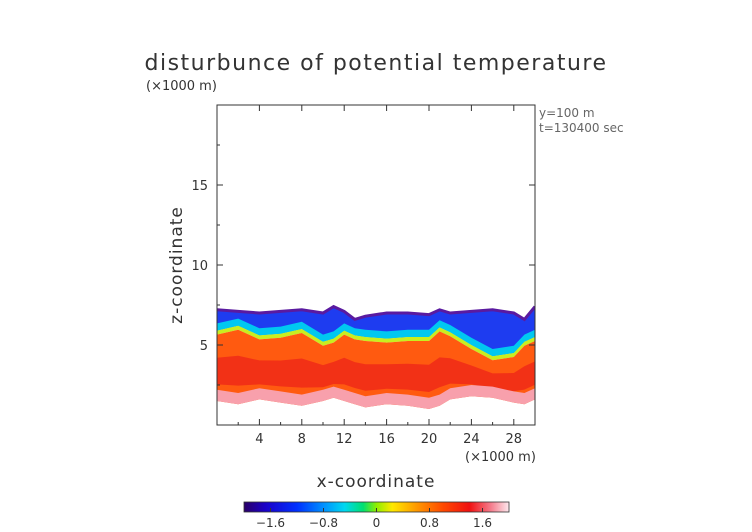 This screenshot has height=532, width=752. What do you see at coordinates (270, 523) in the screenshot?
I see `colorbar-tick-label: −1.6` at bounding box center [270, 523].